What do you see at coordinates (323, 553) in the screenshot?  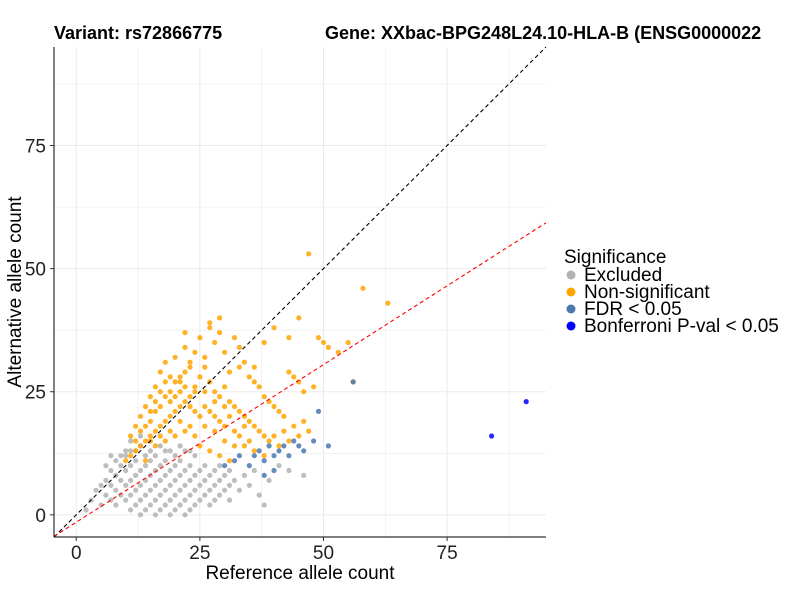 I see `x-tick-label: 50` at bounding box center [323, 553].